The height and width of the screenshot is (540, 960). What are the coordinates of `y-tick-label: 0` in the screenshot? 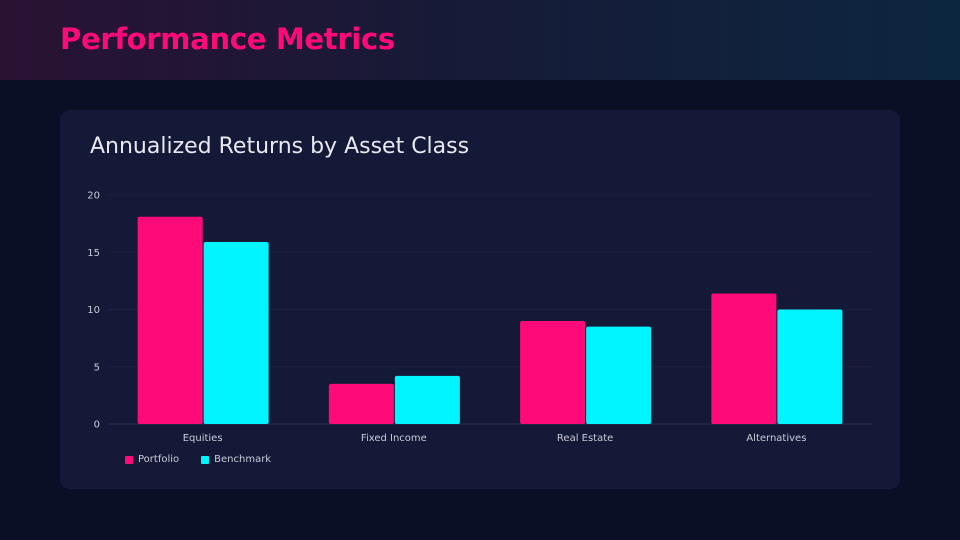 It's located at (97, 425).